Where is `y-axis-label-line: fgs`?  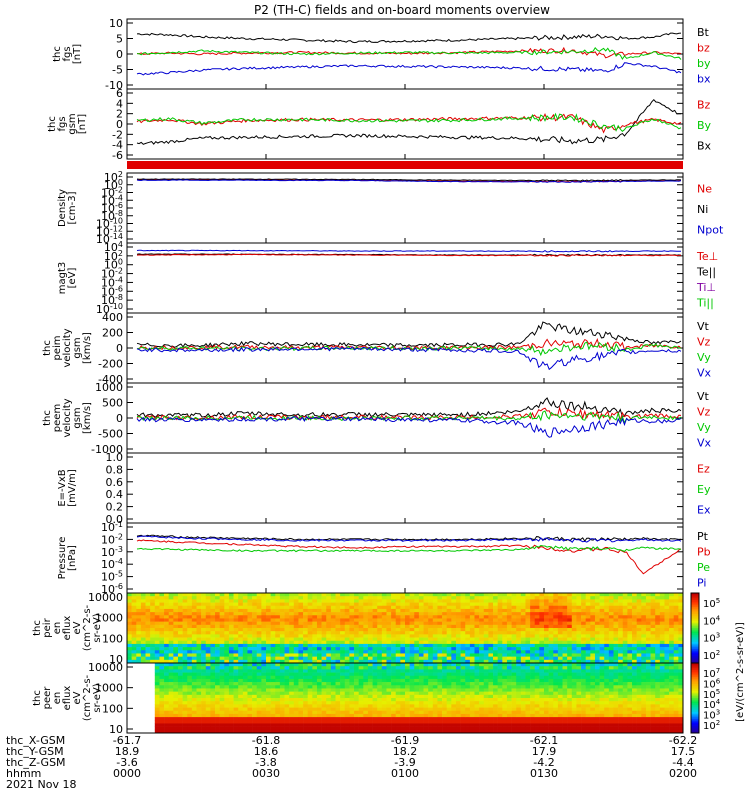 y-axis-label-line: fgs is located at coordinates (62, 123).